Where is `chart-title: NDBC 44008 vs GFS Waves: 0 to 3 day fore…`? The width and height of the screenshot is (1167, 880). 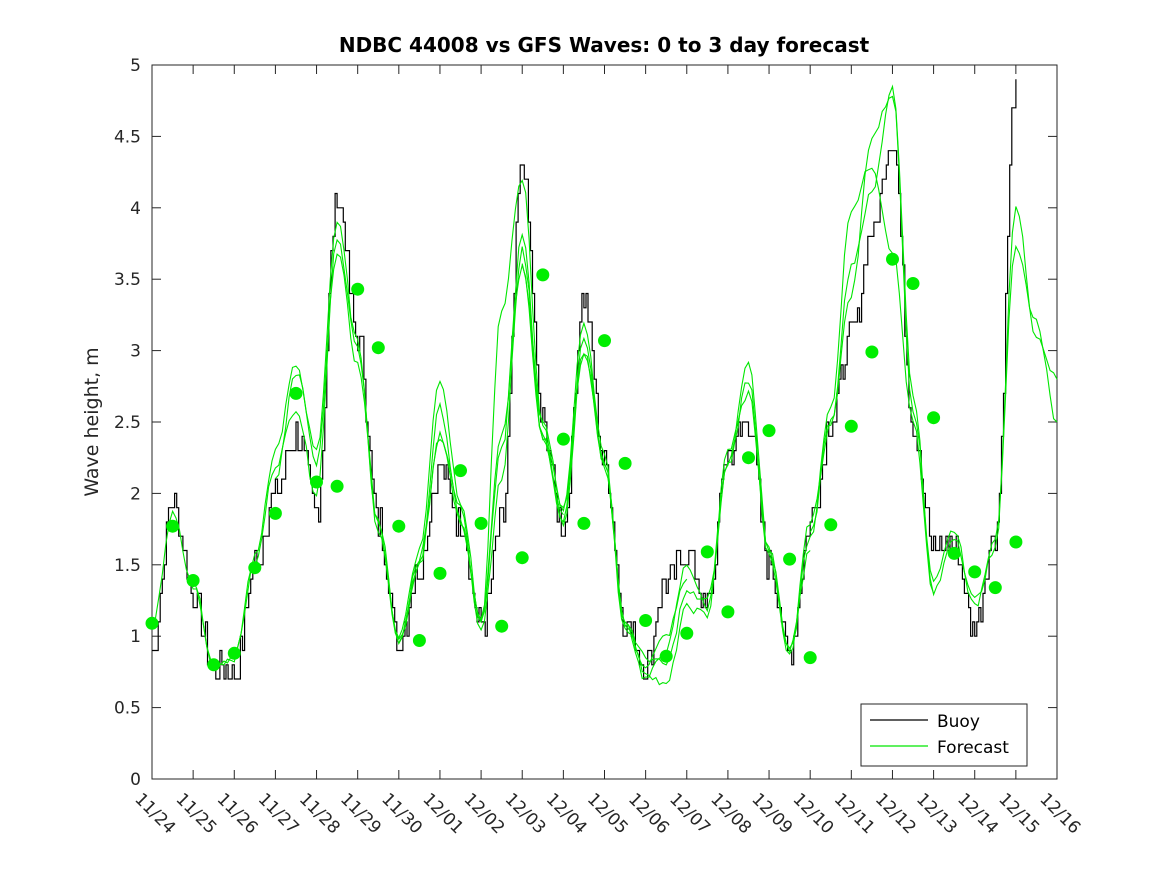 chart-title: NDBC 44008 vs GFS Waves: 0 to 3 day fore… is located at coordinates (604, 45).